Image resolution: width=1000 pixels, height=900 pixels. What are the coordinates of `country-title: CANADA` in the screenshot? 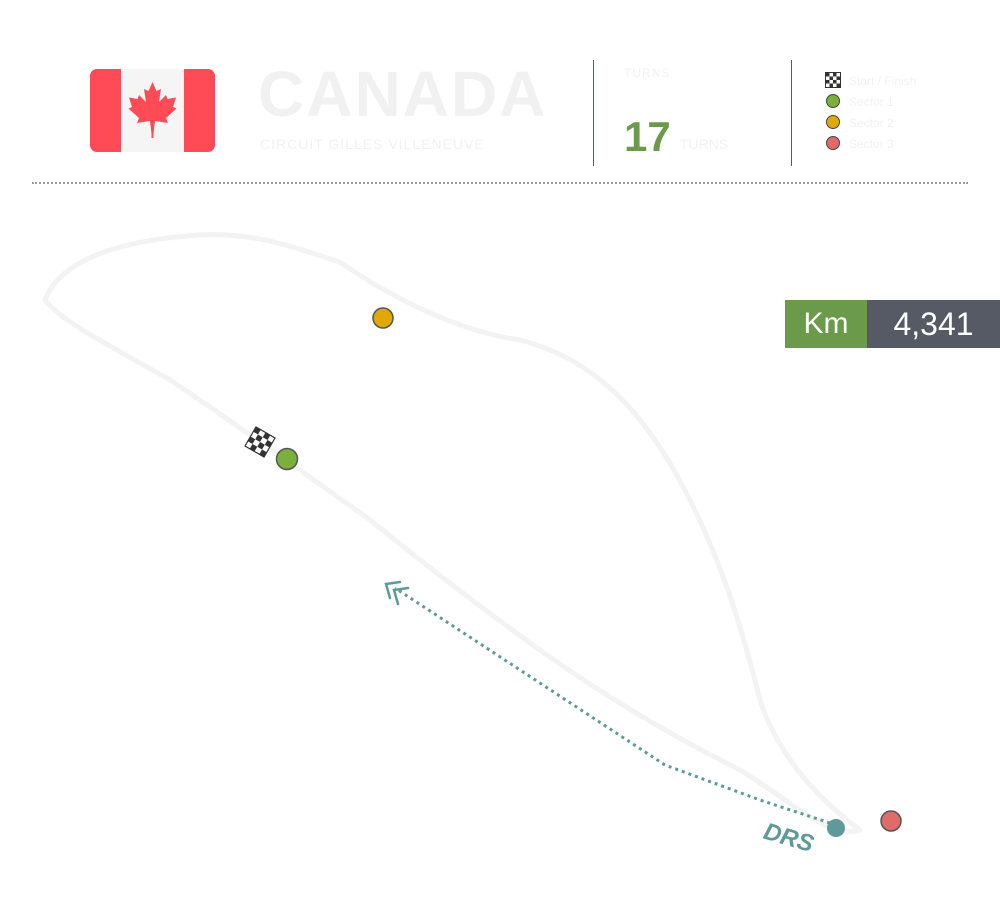 It's located at (403, 94).